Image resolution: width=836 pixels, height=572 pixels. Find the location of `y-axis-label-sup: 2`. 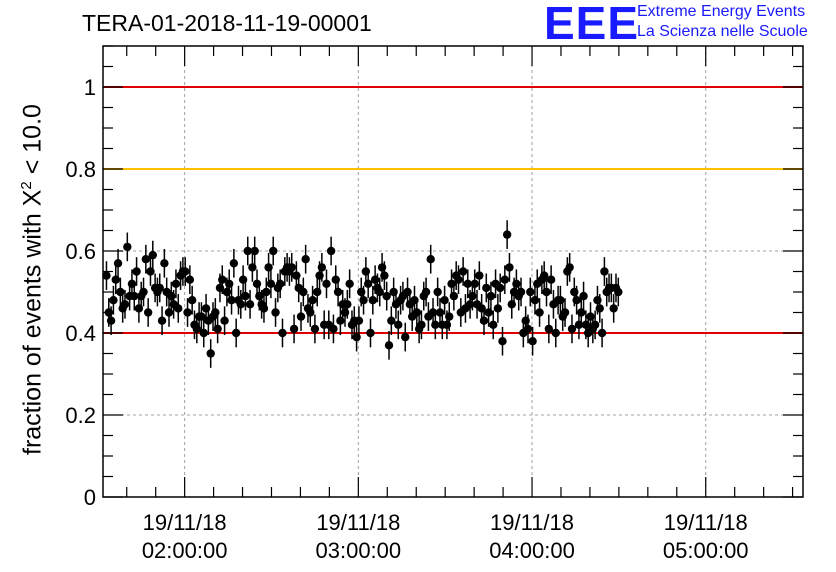

y-axis-label-sup: 2 is located at coordinates (26, 185).